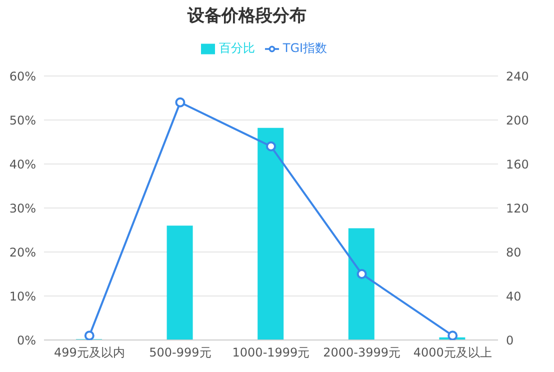 The height and width of the screenshot is (372, 554). Describe the element at coordinates (271, 353) in the screenshot. I see `x-tick-label: 1000-1999元` at that location.